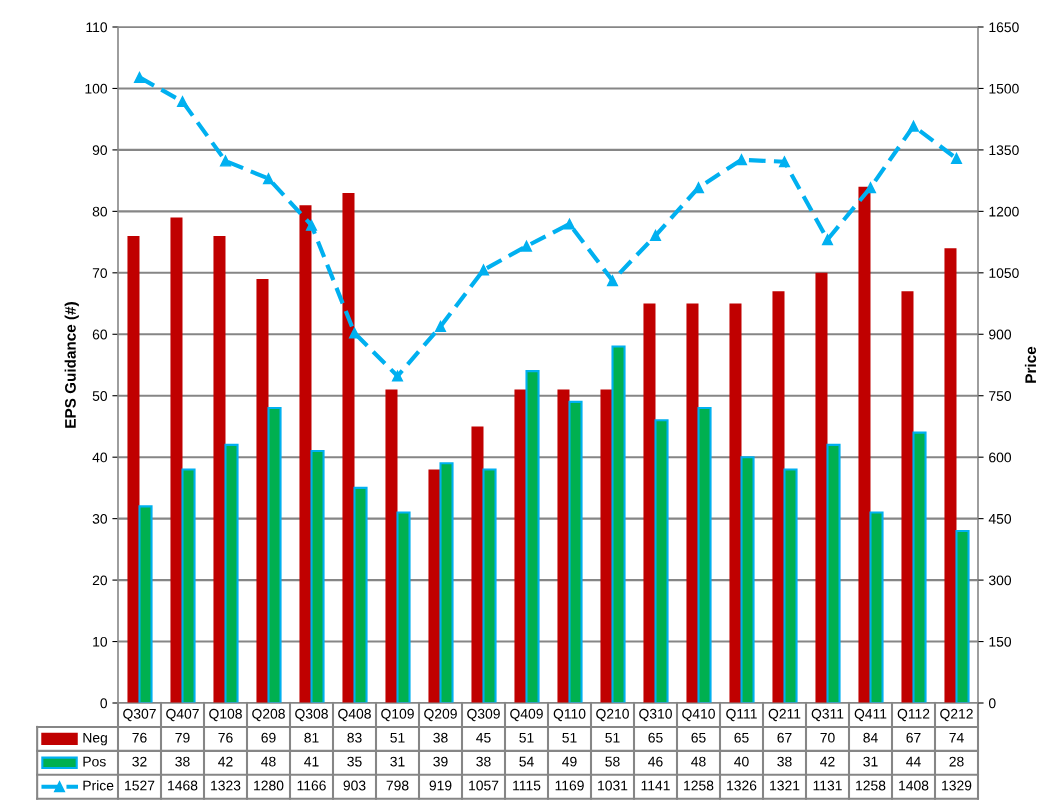  Describe the element at coordinates (95, 739) in the screenshot. I see `legend-label: Neg` at that location.